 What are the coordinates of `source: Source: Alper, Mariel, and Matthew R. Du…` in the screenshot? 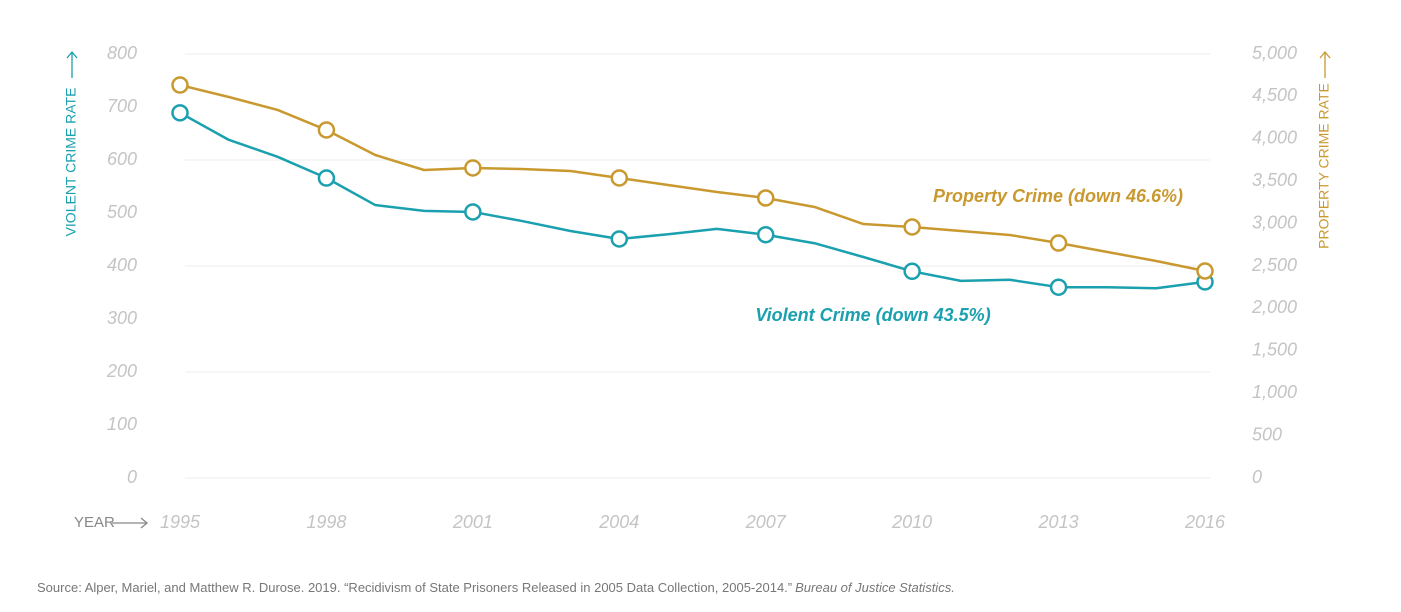 It's located at (496, 587).